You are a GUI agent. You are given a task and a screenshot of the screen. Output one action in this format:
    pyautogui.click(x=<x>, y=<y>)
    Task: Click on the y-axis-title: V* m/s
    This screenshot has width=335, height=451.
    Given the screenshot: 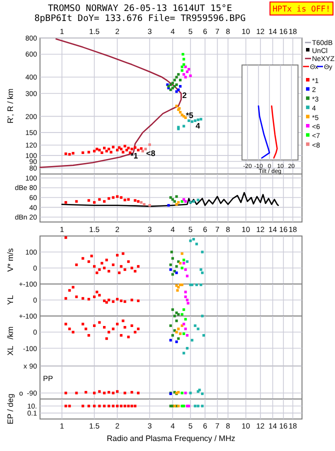 What is the action you would take?
    pyautogui.click(x=10, y=260)
    